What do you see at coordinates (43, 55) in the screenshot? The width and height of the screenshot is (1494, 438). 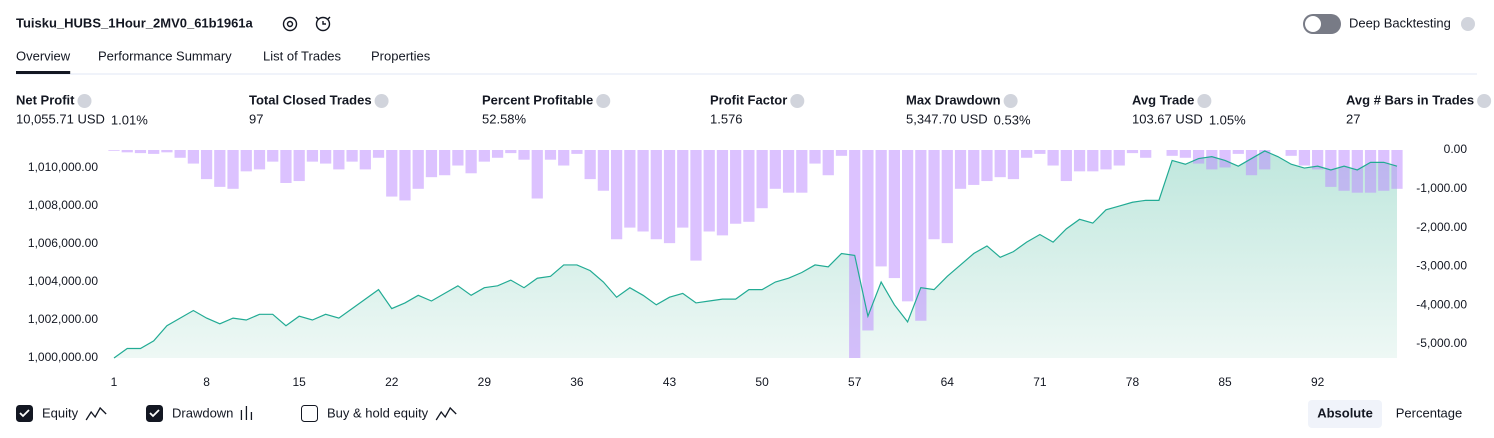 I see `tab: Overview` at bounding box center [43, 55].